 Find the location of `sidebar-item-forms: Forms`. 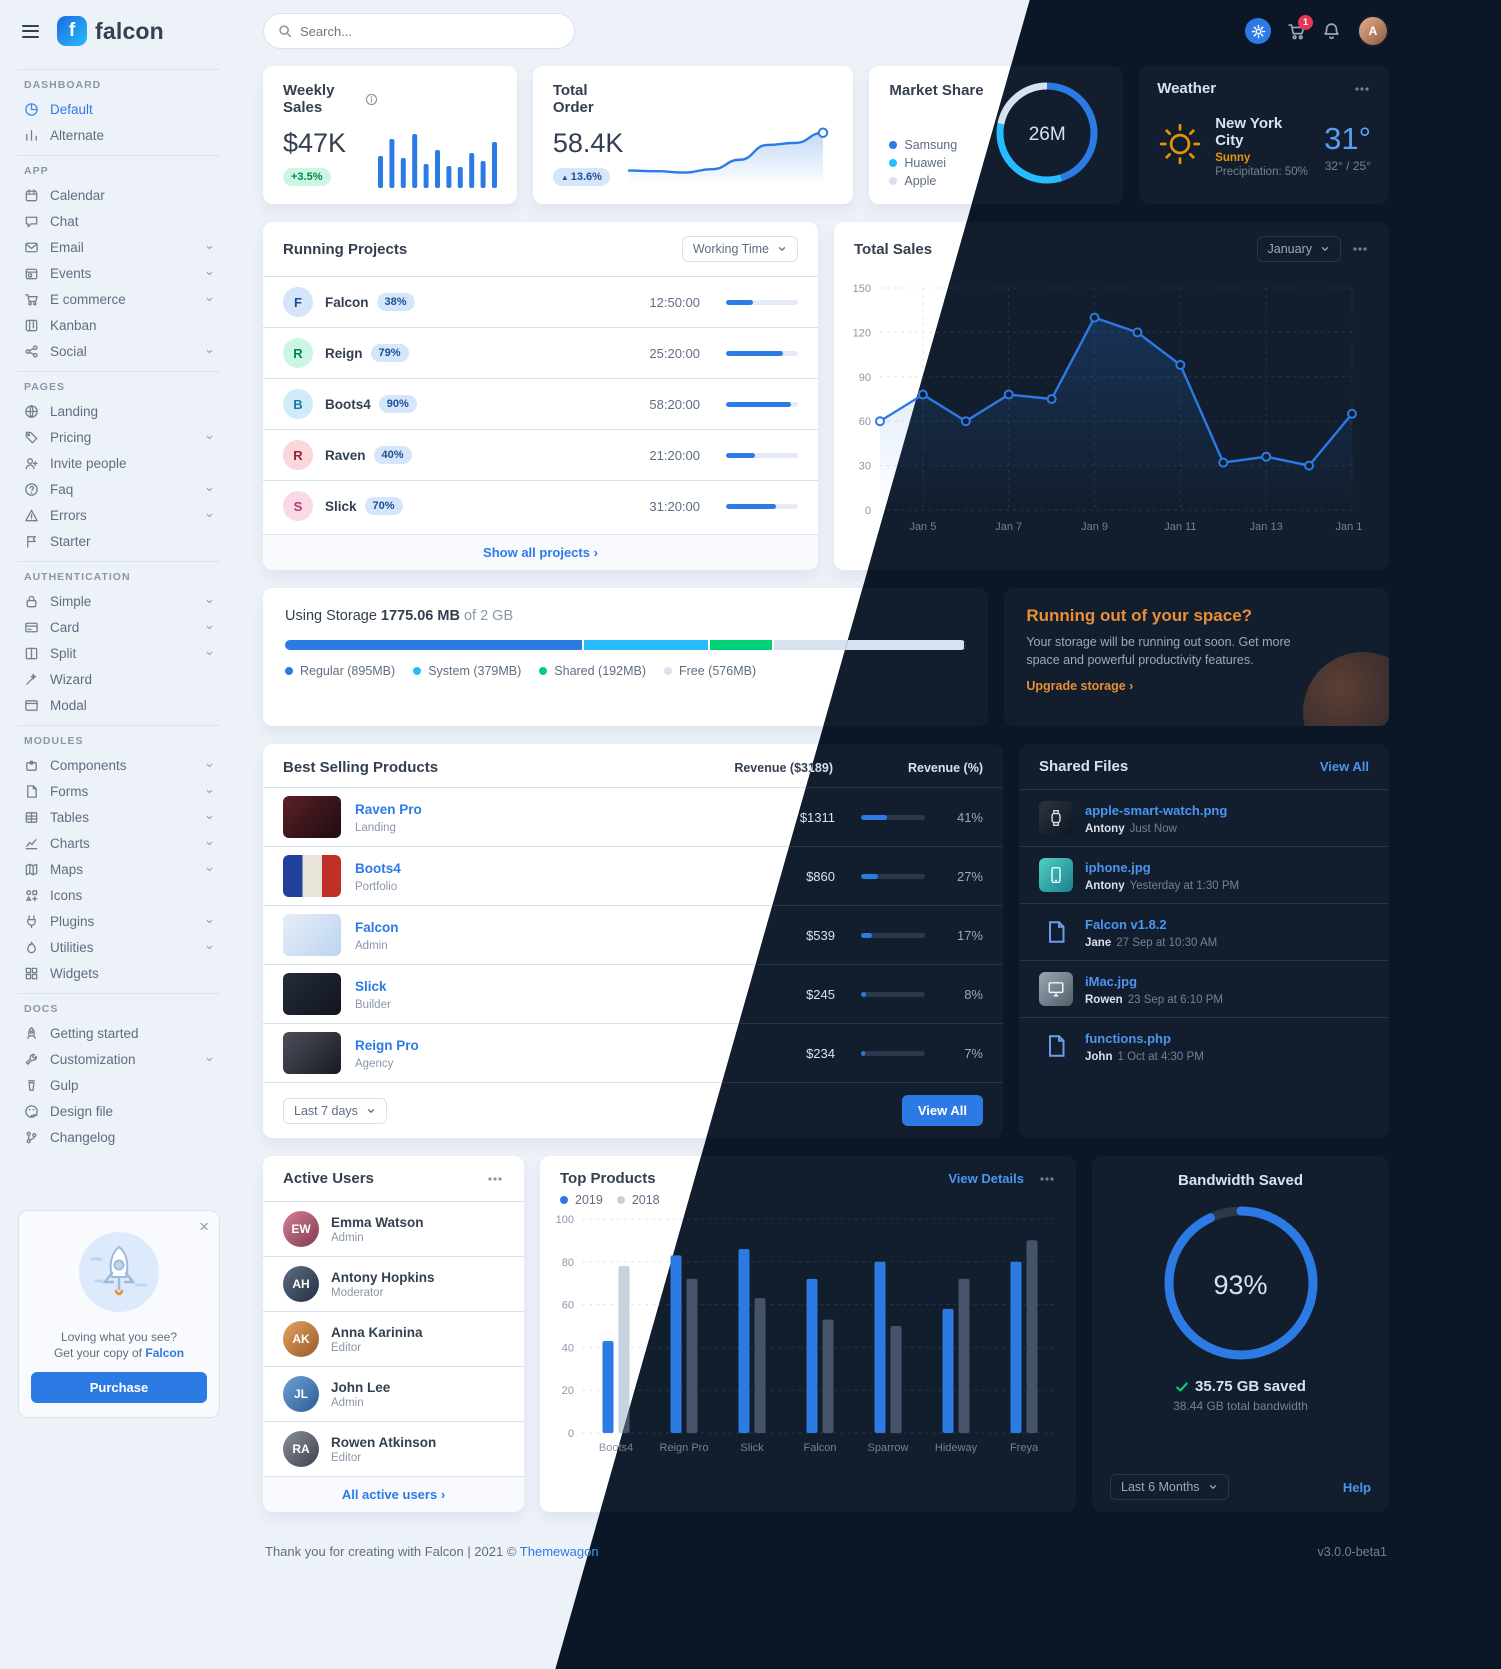

sidebar-item-forms: Forms is located at coordinates (119, 791).